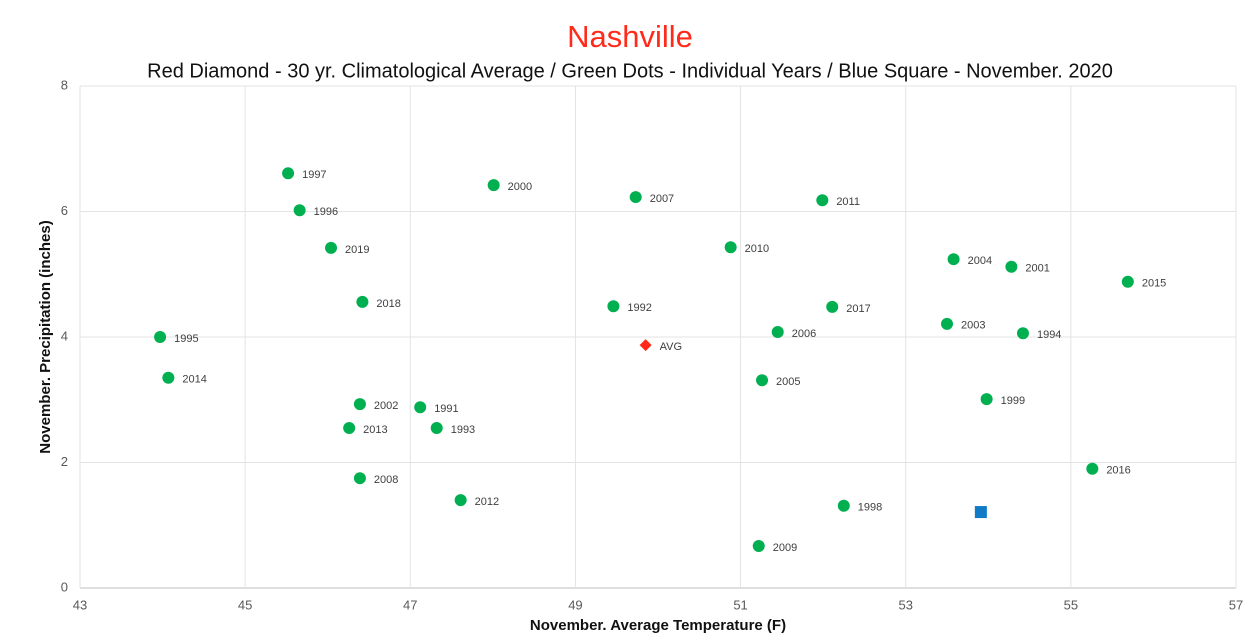 The width and height of the screenshot is (1251, 635). I want to click on point-label: 2005, so click(788, 382).